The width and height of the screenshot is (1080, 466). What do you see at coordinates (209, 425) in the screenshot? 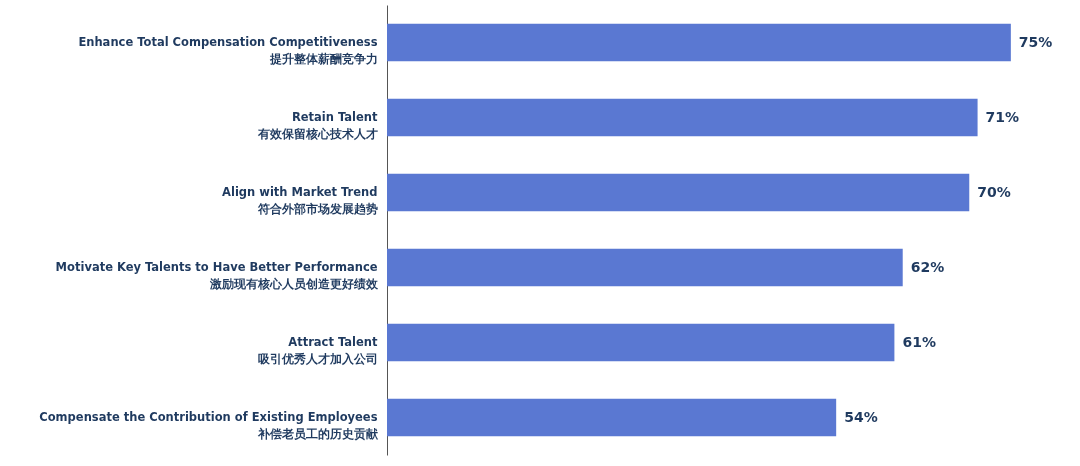
I see `y-tick-label: Compensate the Contribution of Existing Employees 补偿老员工的历史贡献` at bounding box center [209, 425].